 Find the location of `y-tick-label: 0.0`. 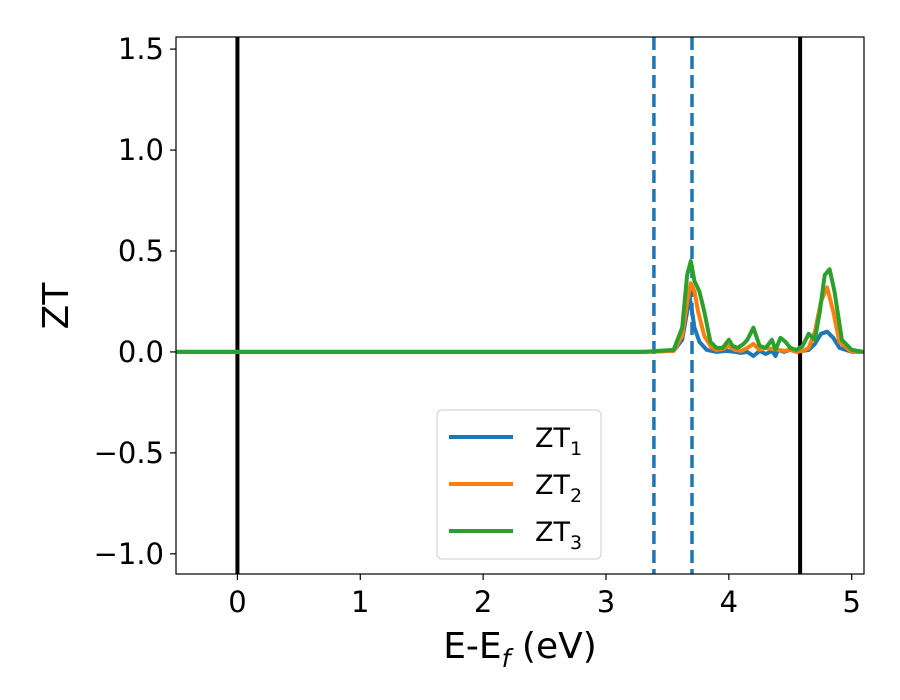

y-tick-label: 0.0 is located at coordinates (141, 352).